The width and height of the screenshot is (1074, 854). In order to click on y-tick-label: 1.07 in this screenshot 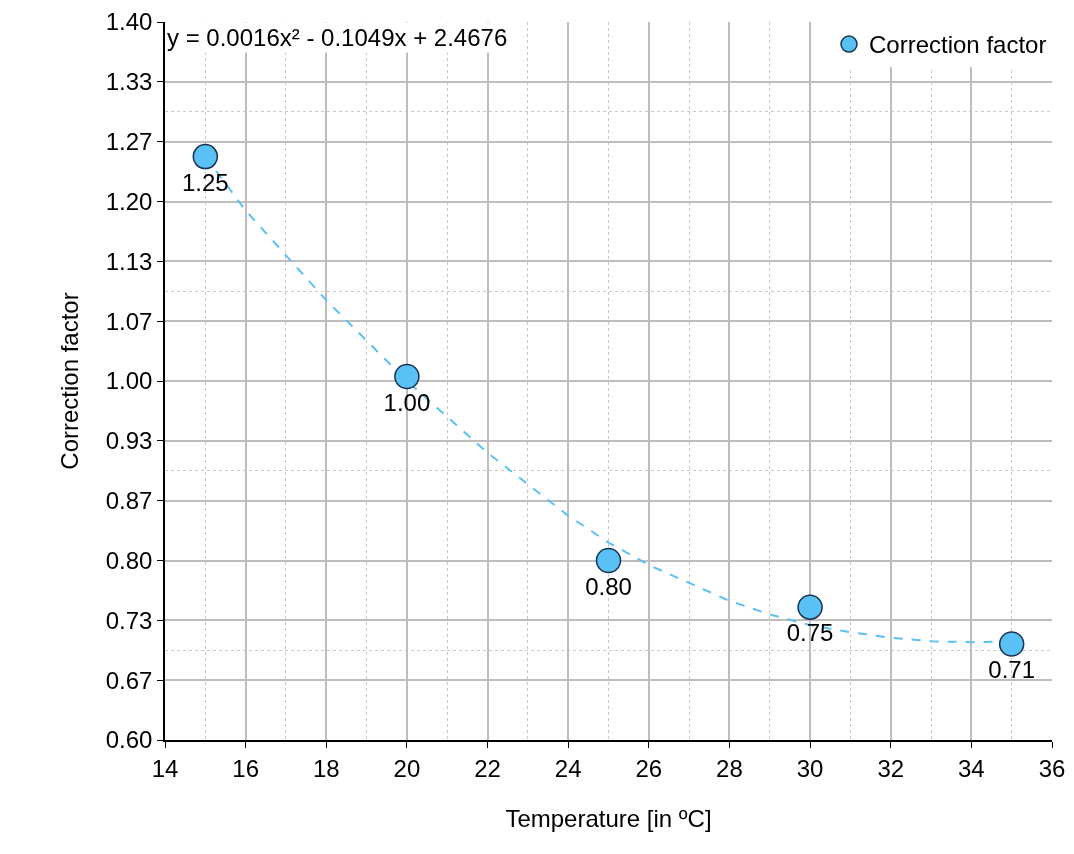, I will do `click(129, 321)`.